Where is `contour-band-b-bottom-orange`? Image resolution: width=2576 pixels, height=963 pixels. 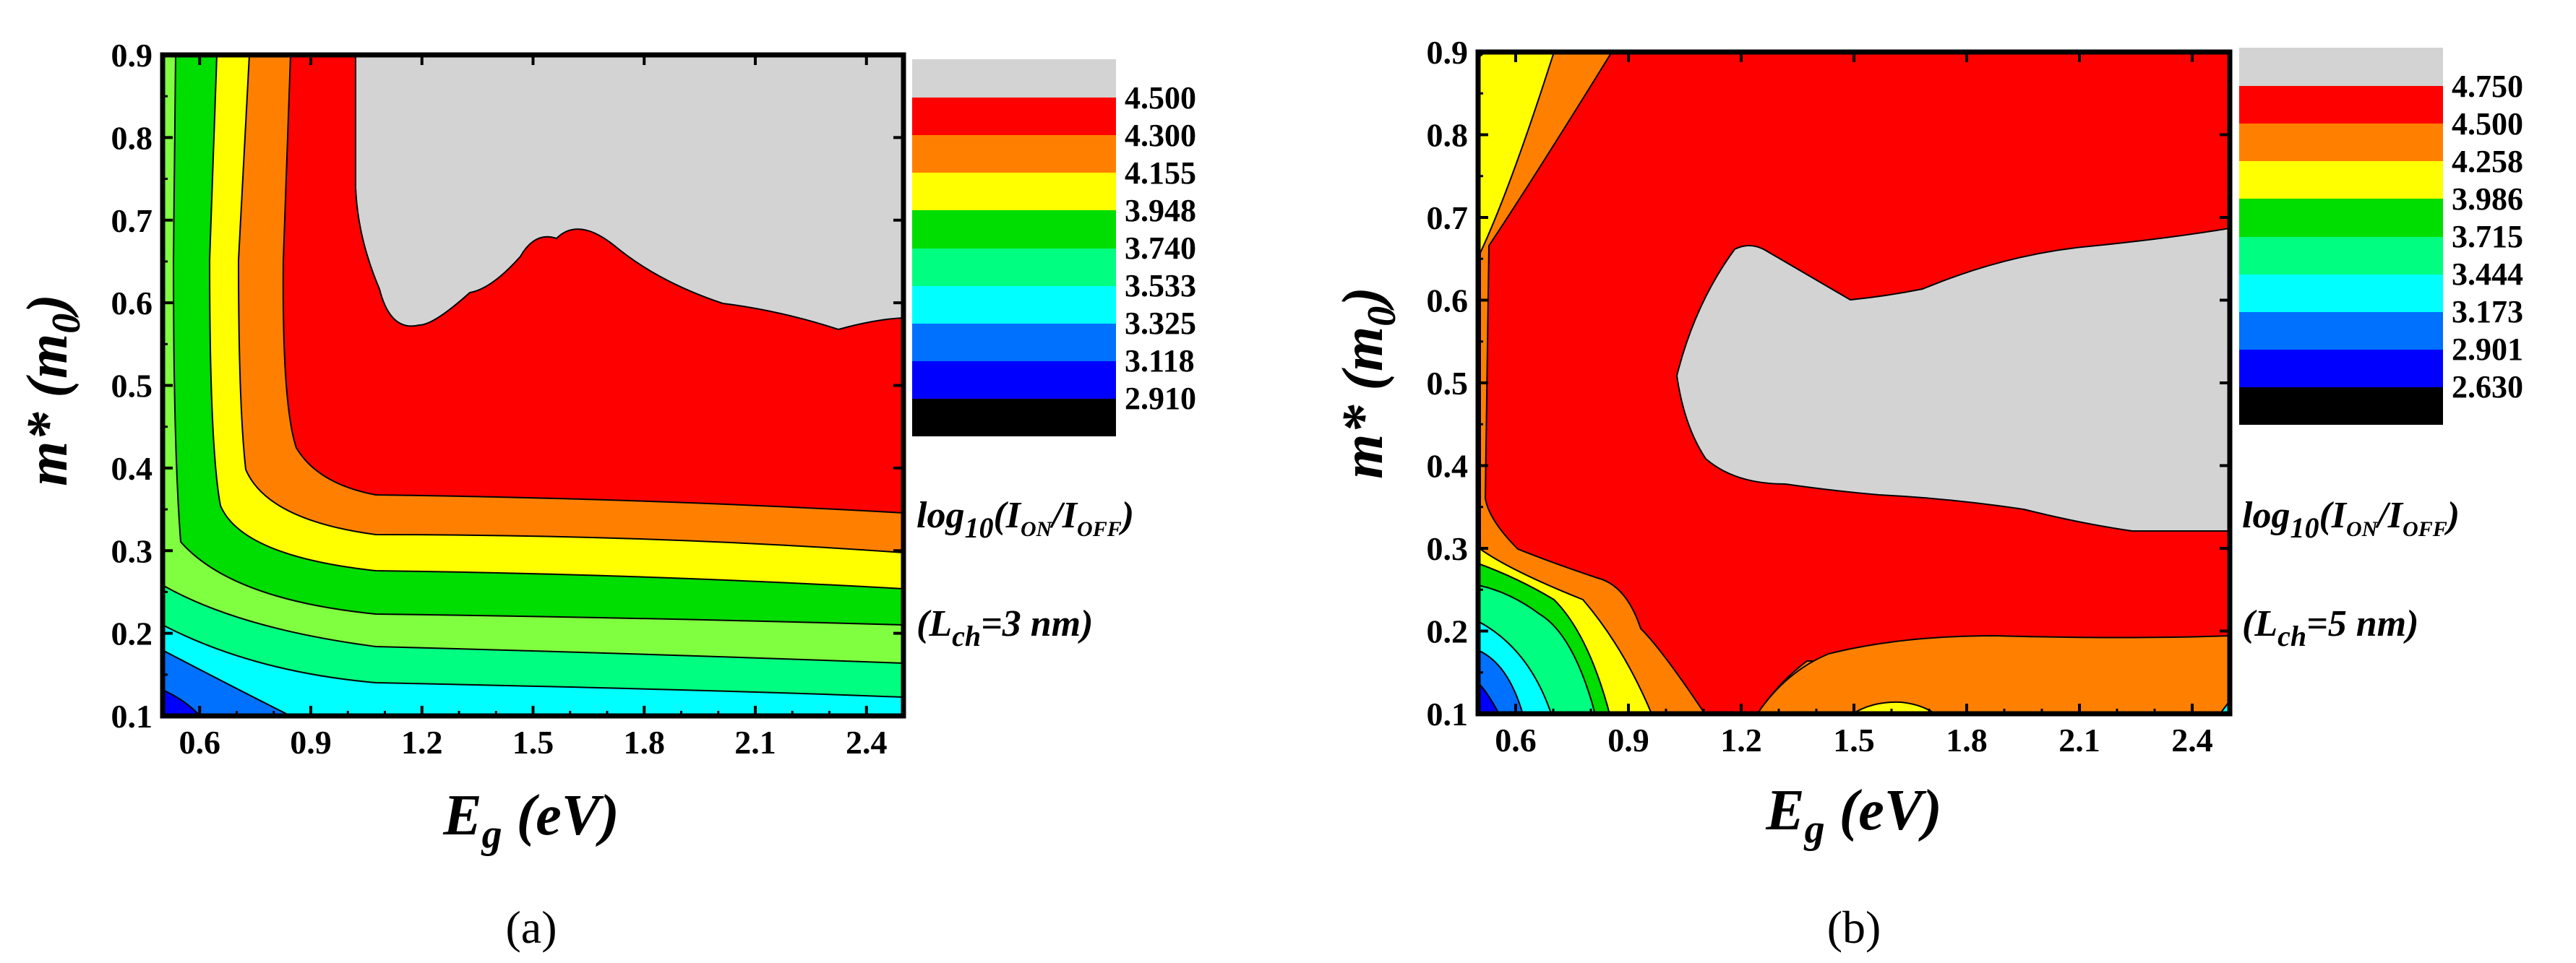 contour-band-b-bottom-orange is located at coordinates (1993, 674).